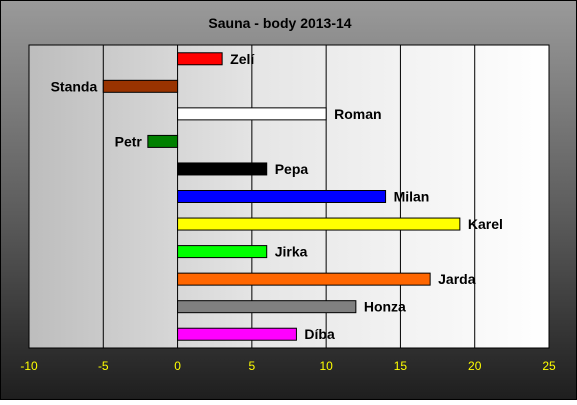 This screenshot has height=405, width=577. I want to click on bar-diba, so click(237, 334).